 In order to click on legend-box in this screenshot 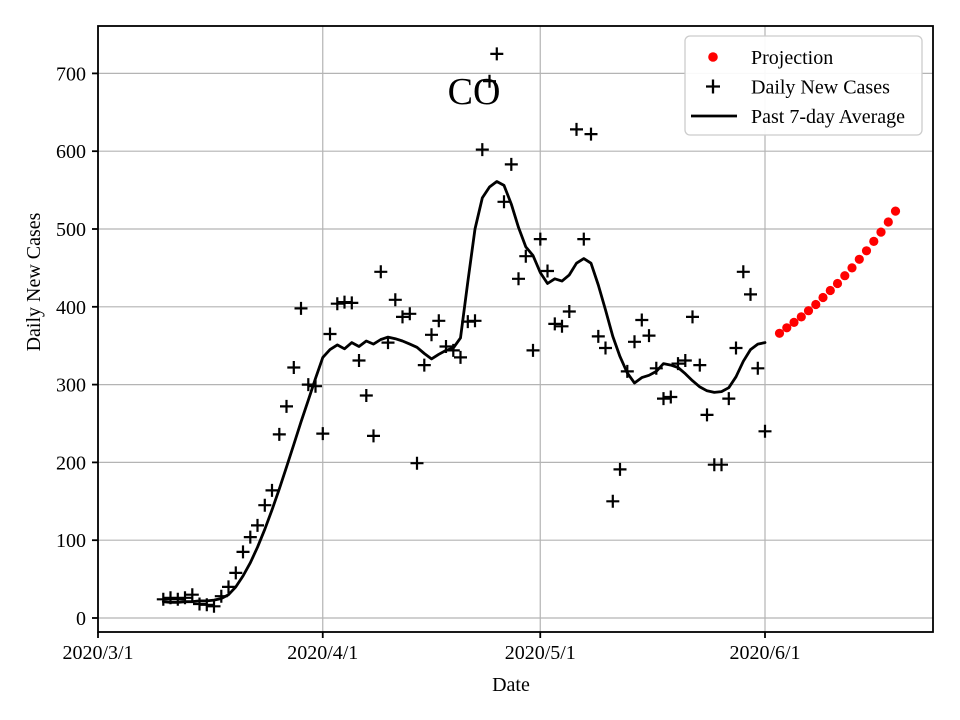, I will do `click(803, 85)`.